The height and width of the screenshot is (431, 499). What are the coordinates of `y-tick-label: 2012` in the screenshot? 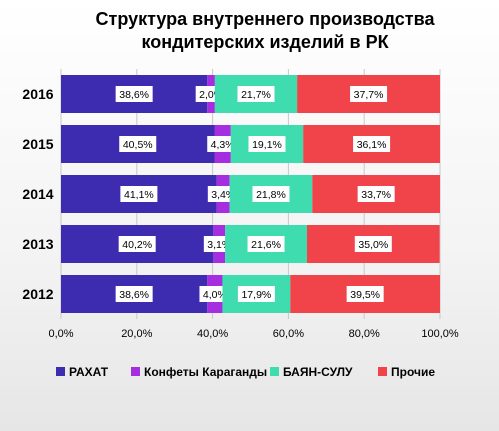 It's located at (37, 294).